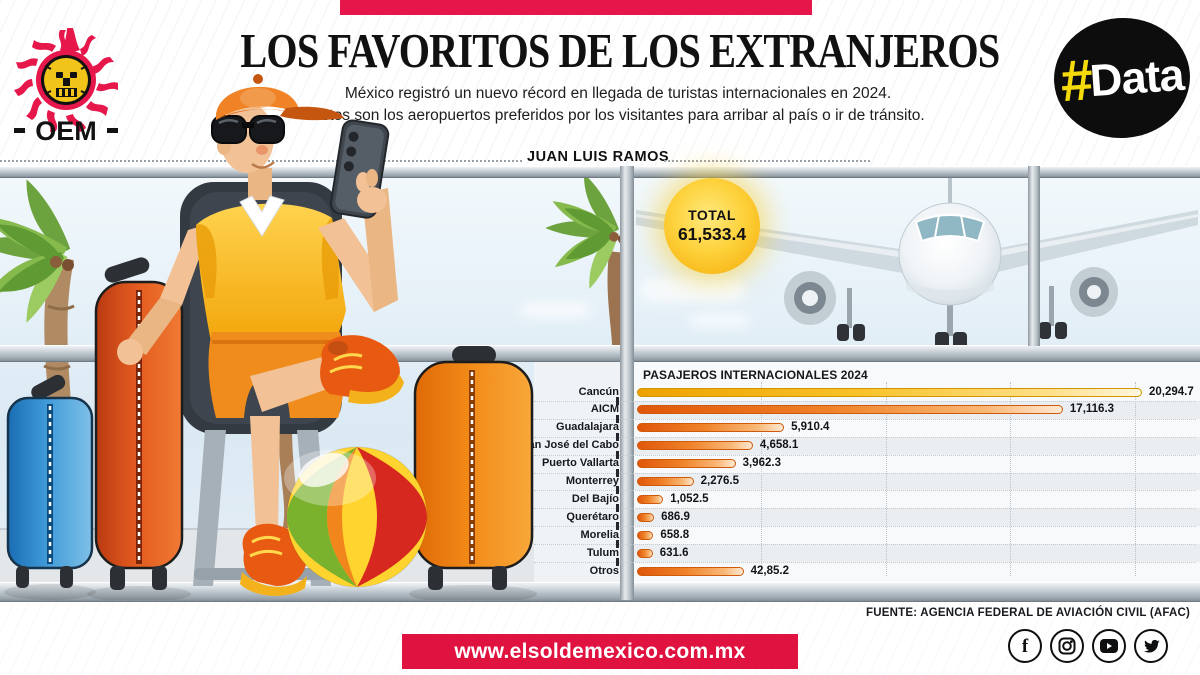  What do you see at coordinates (592, 516) in the screenshot?
I see `category-label: Querétaro` at bounding box center [592, 516].